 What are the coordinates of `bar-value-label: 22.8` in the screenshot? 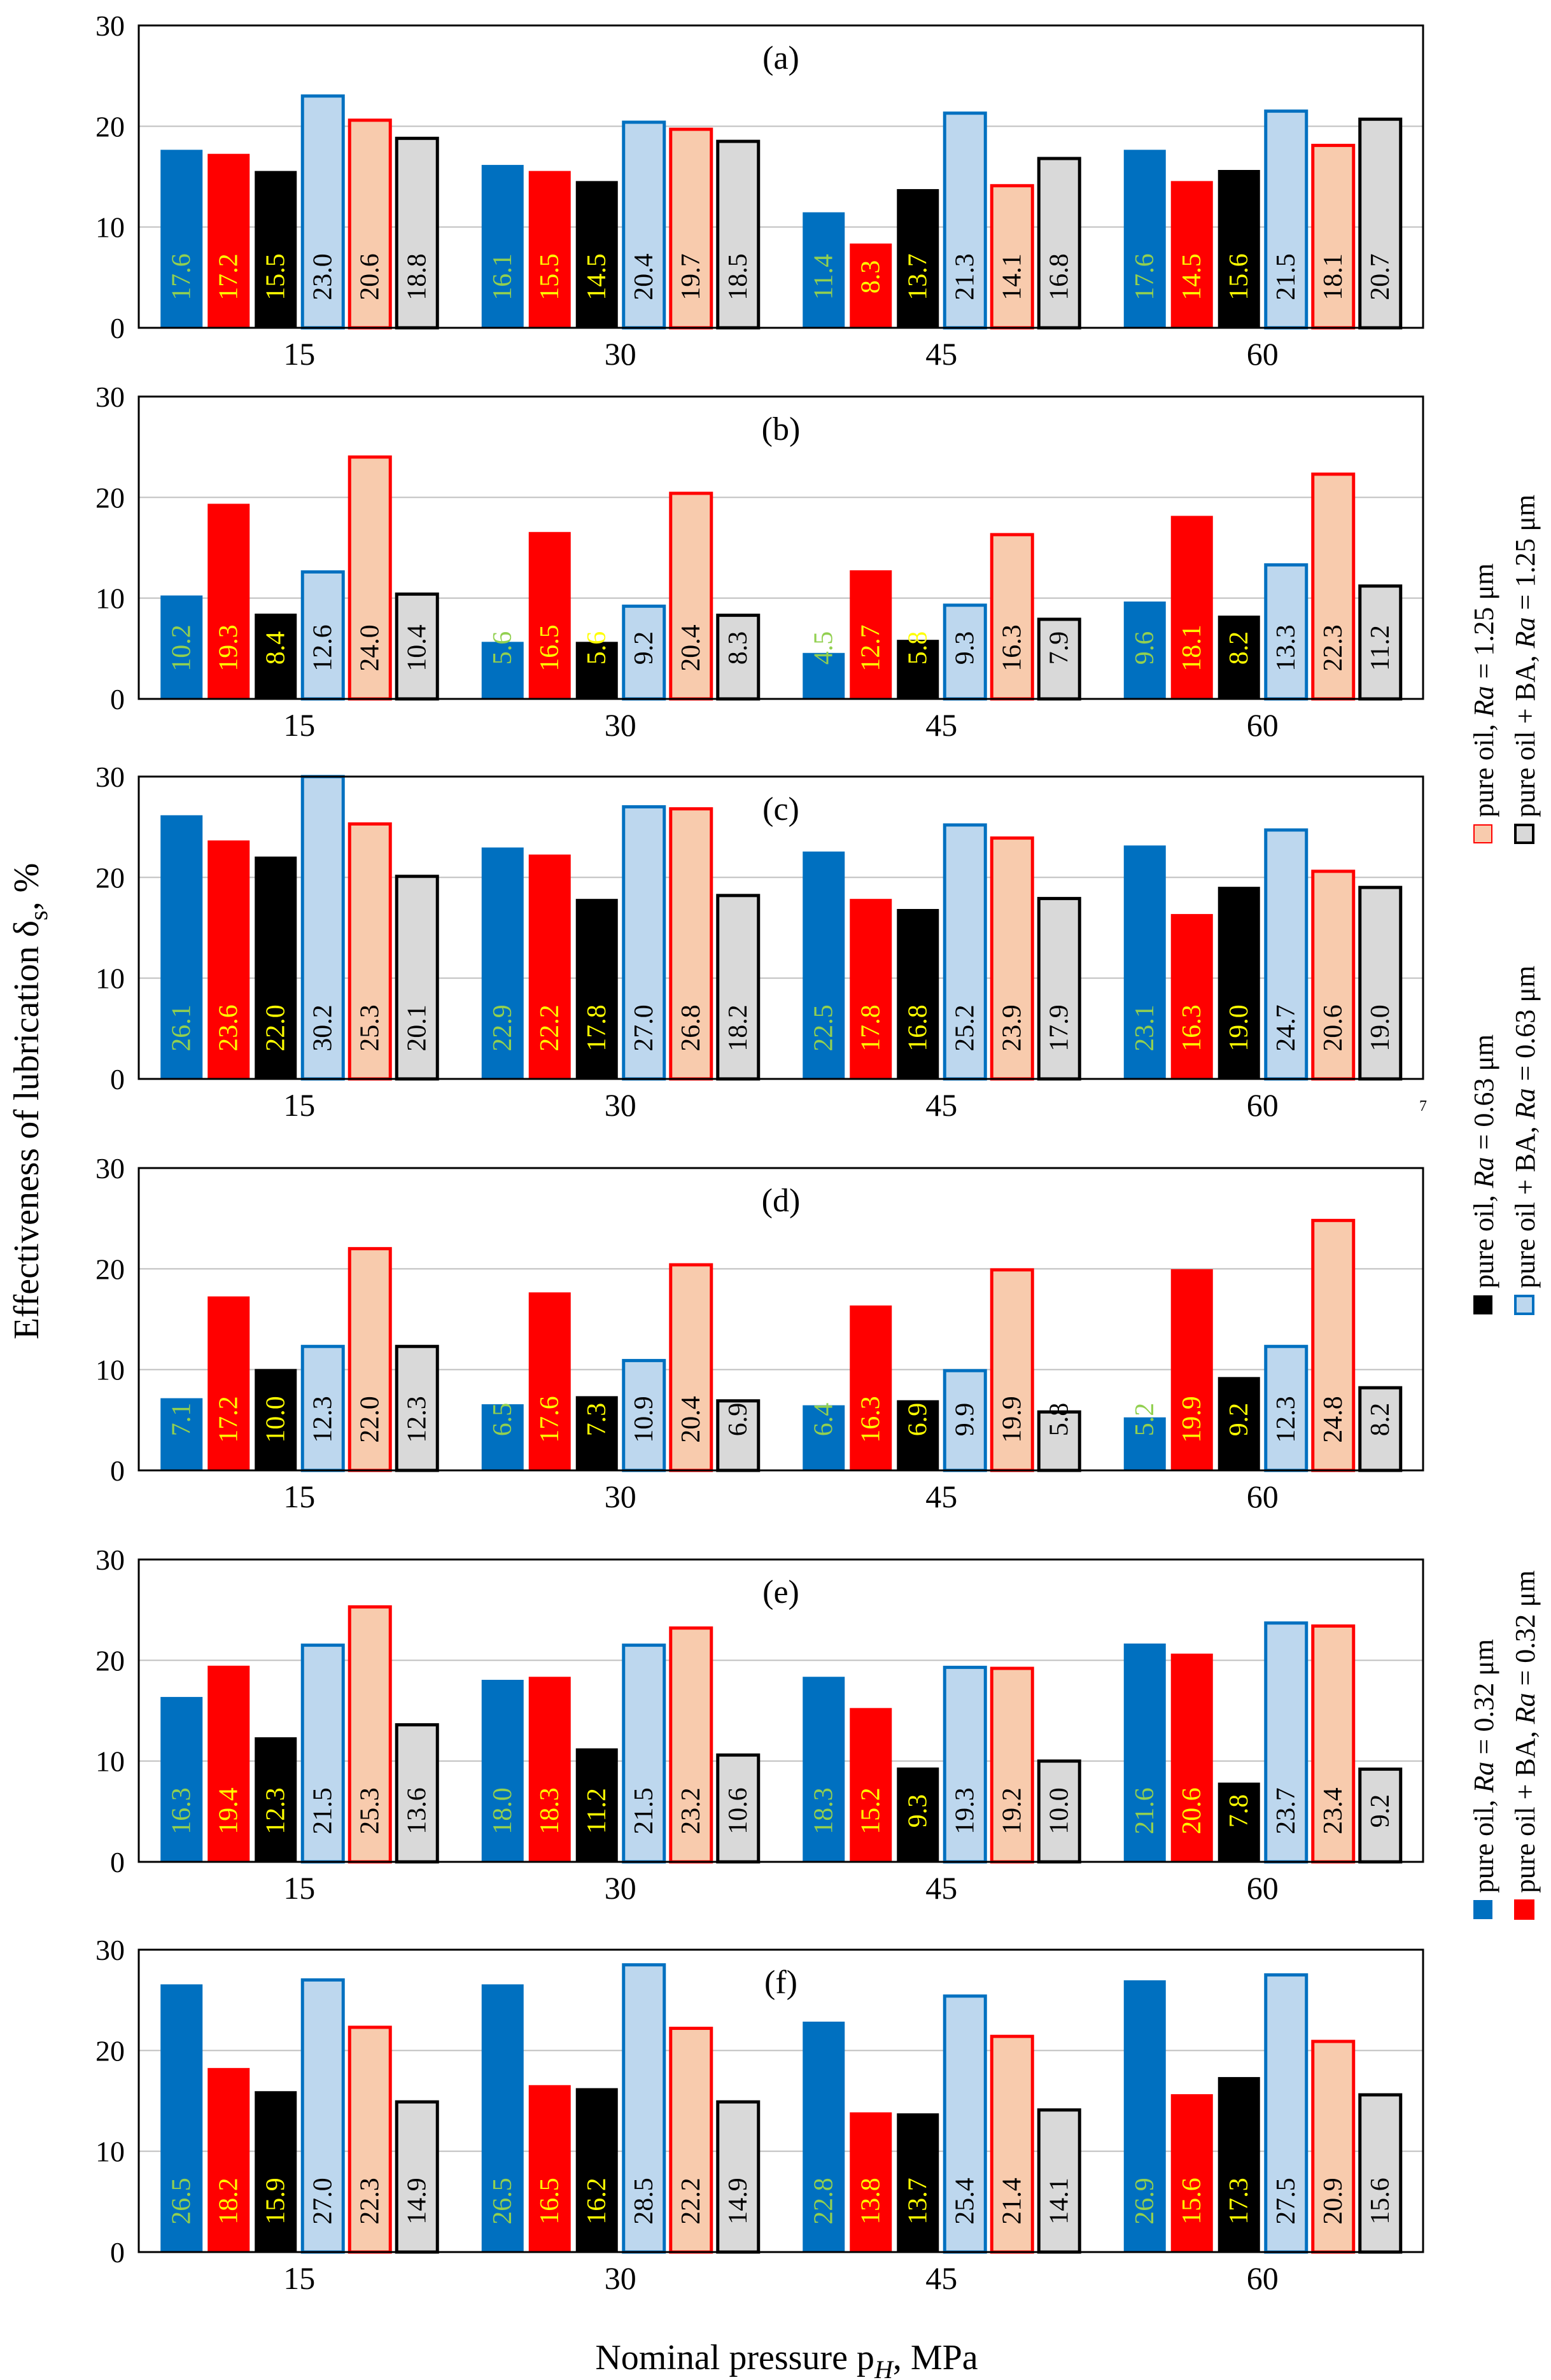 It's located at (823, 2201).